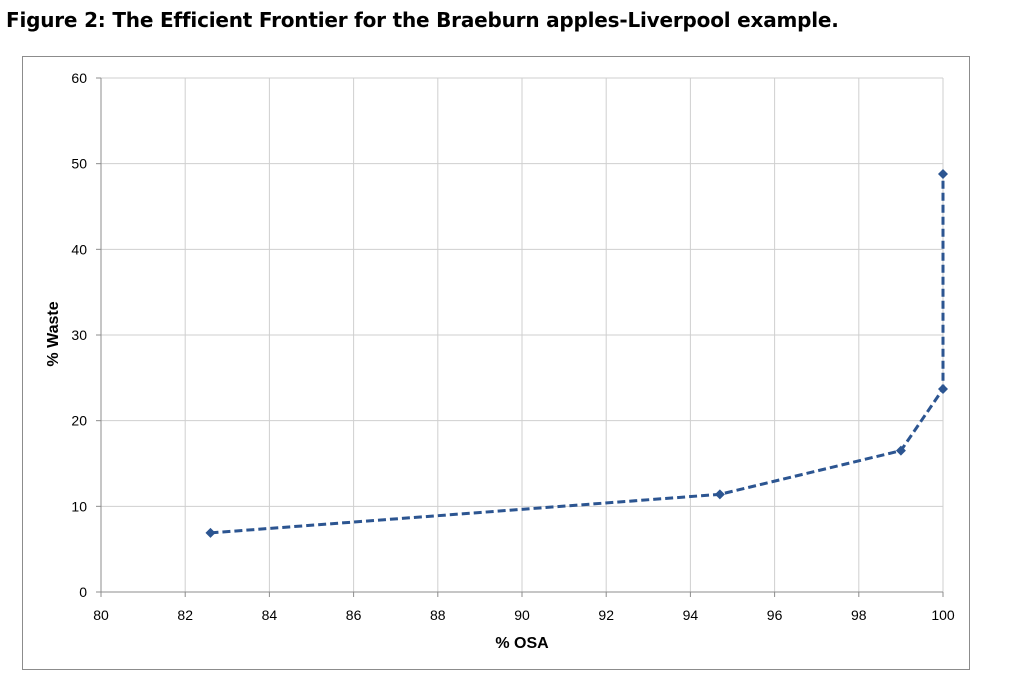 This screenshot has width=1009, height=693. I want to click on y-tick-label: 60, so click(79, 78).